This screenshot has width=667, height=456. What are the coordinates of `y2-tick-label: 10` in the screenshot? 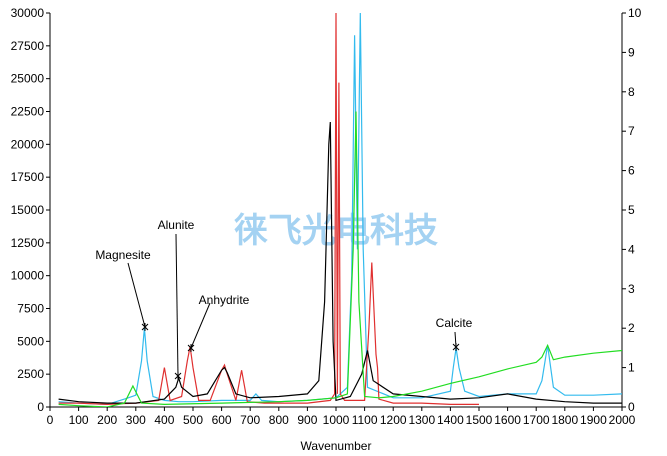 It's located at (635, 13).